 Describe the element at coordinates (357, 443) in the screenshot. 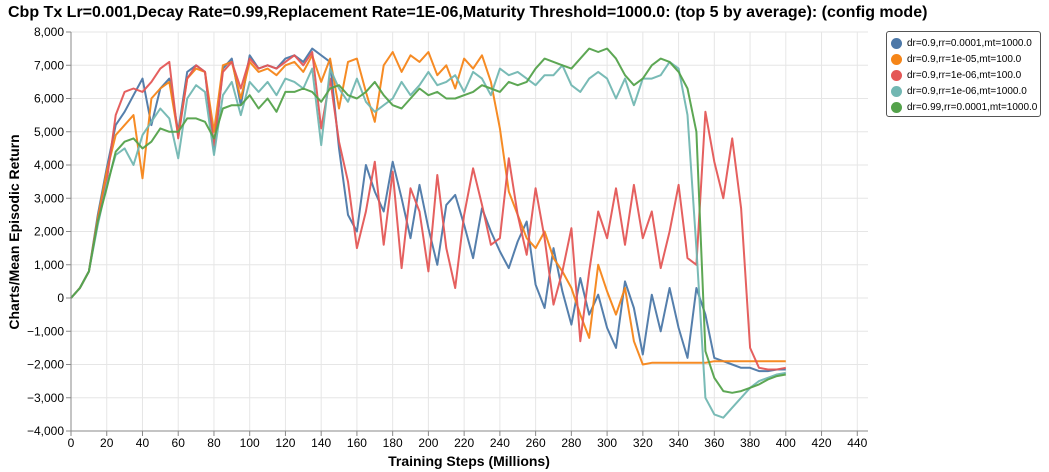

I see `x-tick-label: 160` at that location.